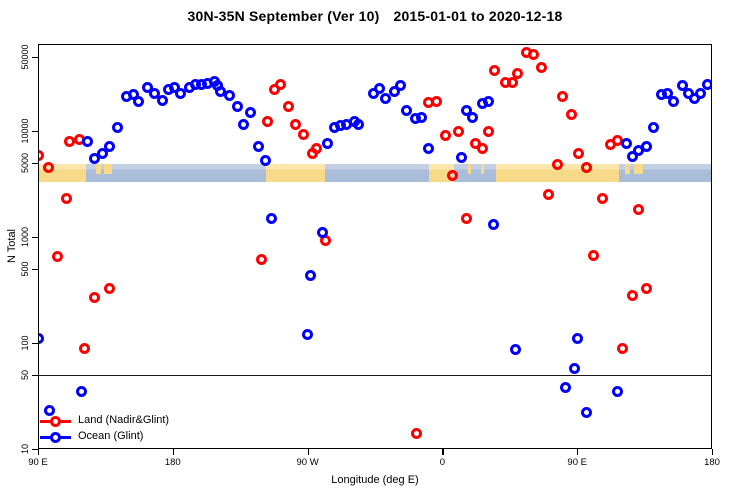 The height and width of the screenshot is (500, 750). What do you see at coordinates (12, 246) in the screenshot?
I see `y-axis-title: N Total` at bounding box center [12, 246].